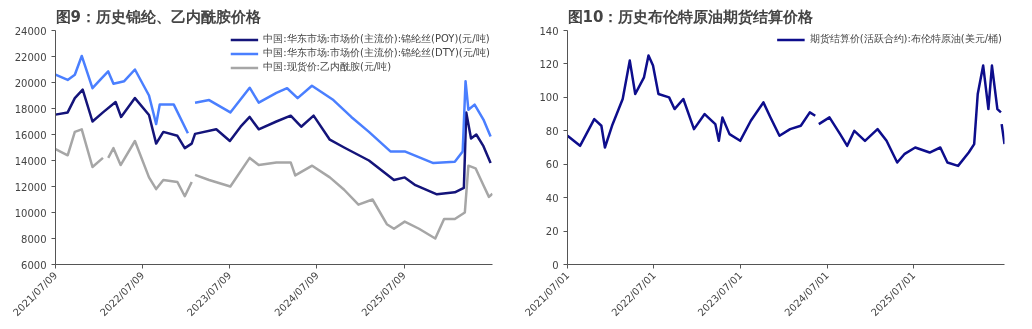 This screenshot has width=1032, height=329. Describe the element at coordinates (552, 232) in the screenshot. I see `y-tick-label: 20` at that location.